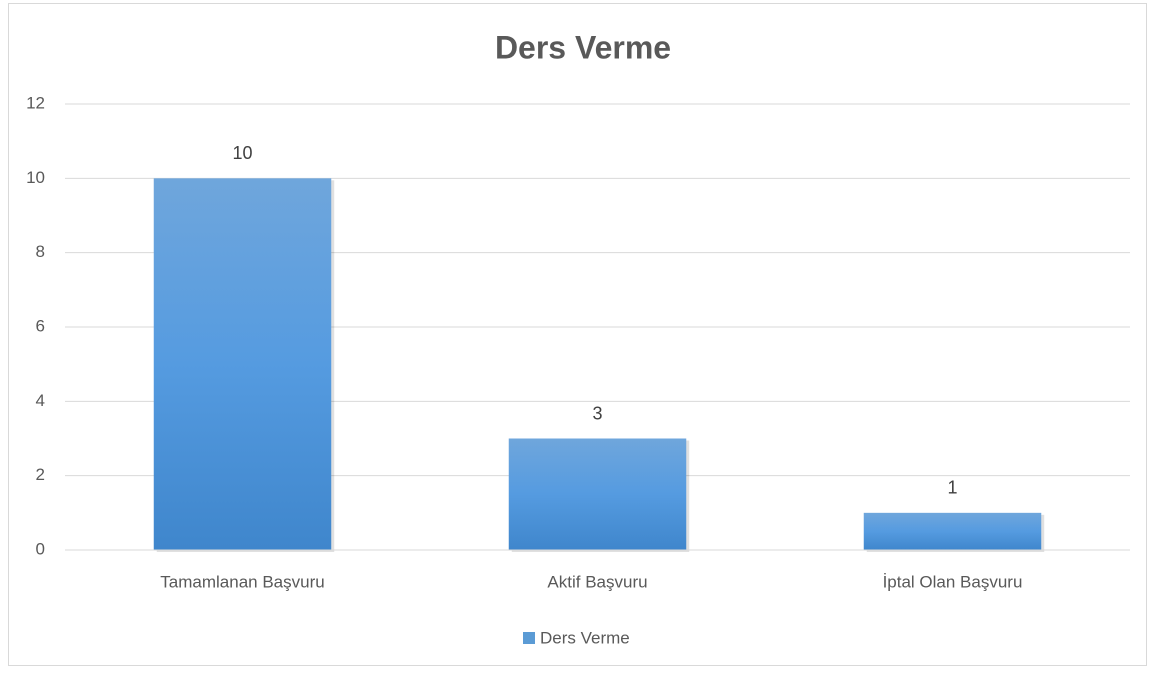 The image size is (1155, 673). What do you see at coordinates (242, 153) in the screenshot?
I see `data-label: 10` at bounding box center [242, 153].